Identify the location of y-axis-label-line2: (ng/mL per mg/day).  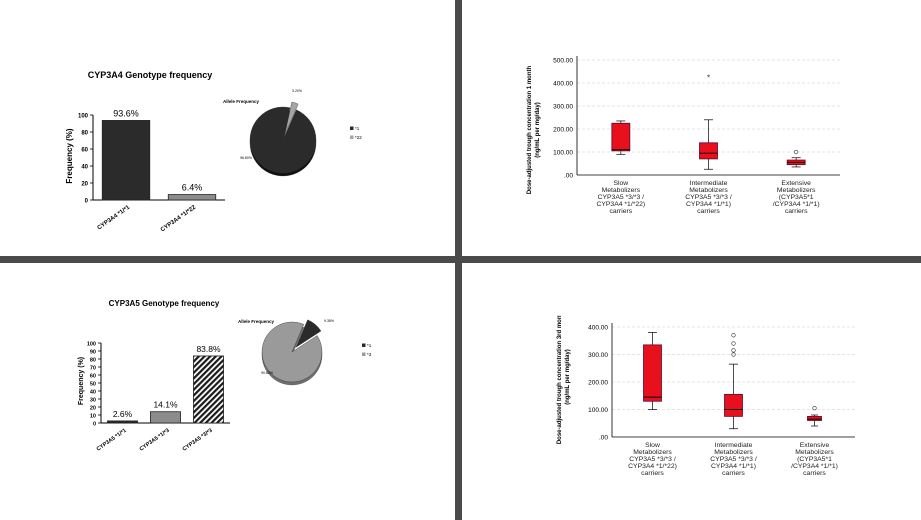
(568, 377).